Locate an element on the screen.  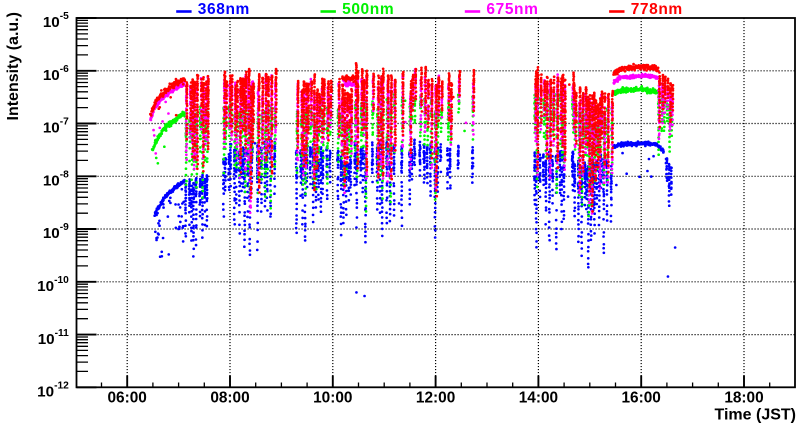
svg-text: 778nm is located at coordinates (657, 9).